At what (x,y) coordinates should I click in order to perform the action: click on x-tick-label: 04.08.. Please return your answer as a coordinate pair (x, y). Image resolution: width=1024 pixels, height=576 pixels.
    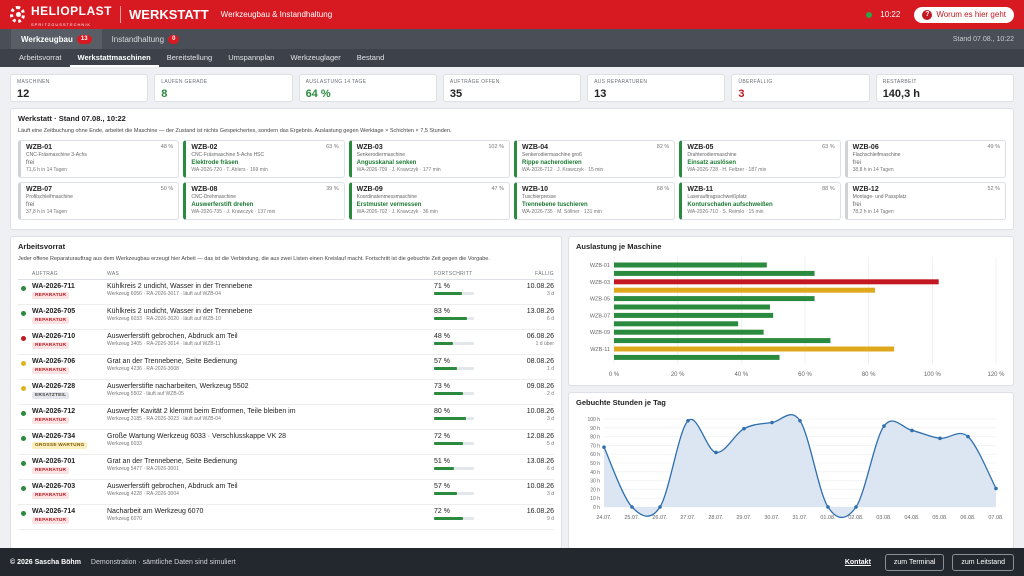
    Looking at the image, I should click on (912, 518).